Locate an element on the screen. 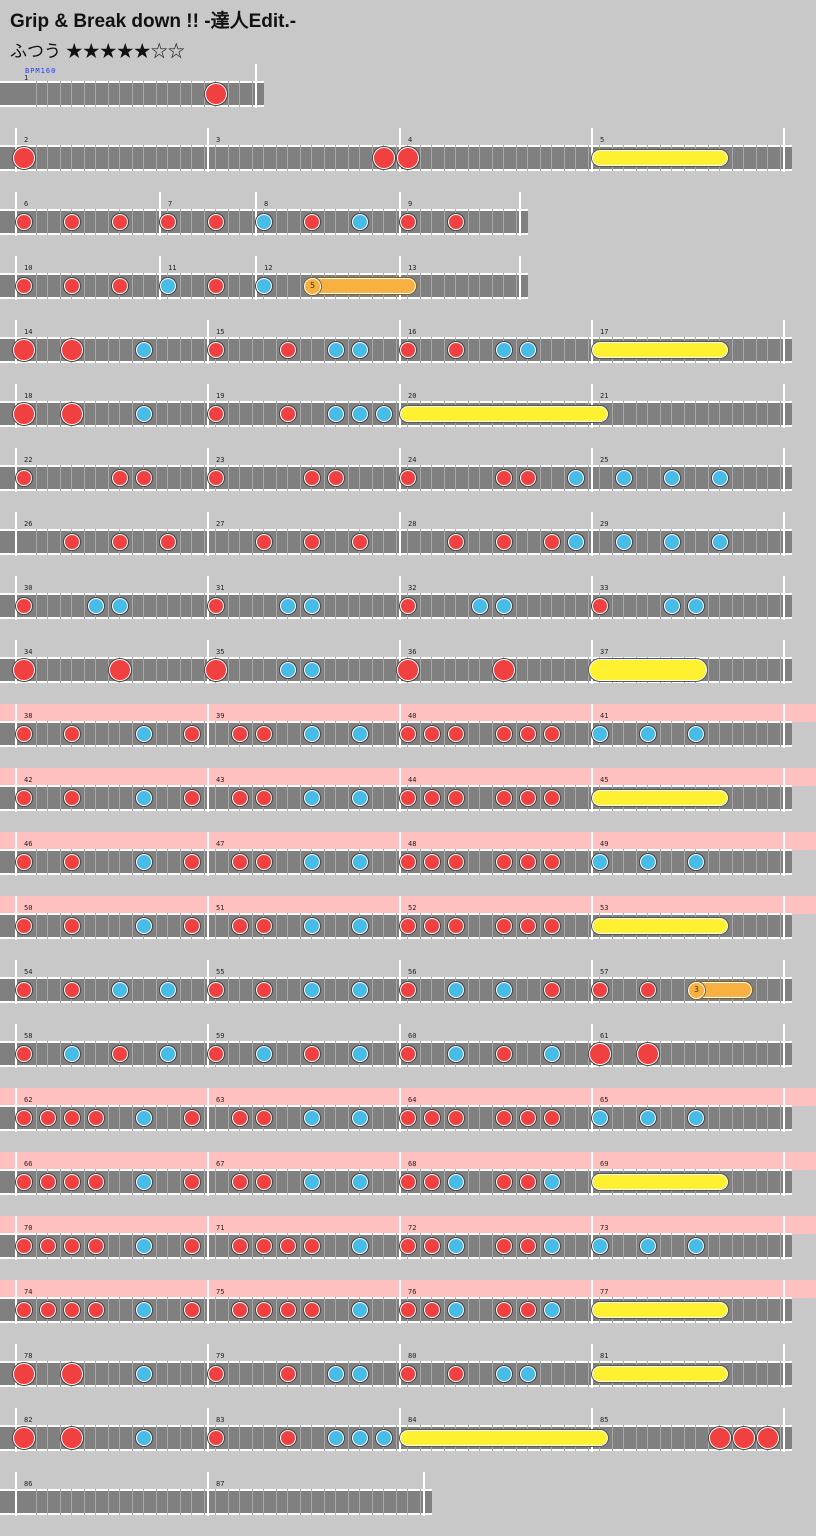 This screenshot has width=816, height=1536. measure-number: 28 is located at coordinates (412, 524).